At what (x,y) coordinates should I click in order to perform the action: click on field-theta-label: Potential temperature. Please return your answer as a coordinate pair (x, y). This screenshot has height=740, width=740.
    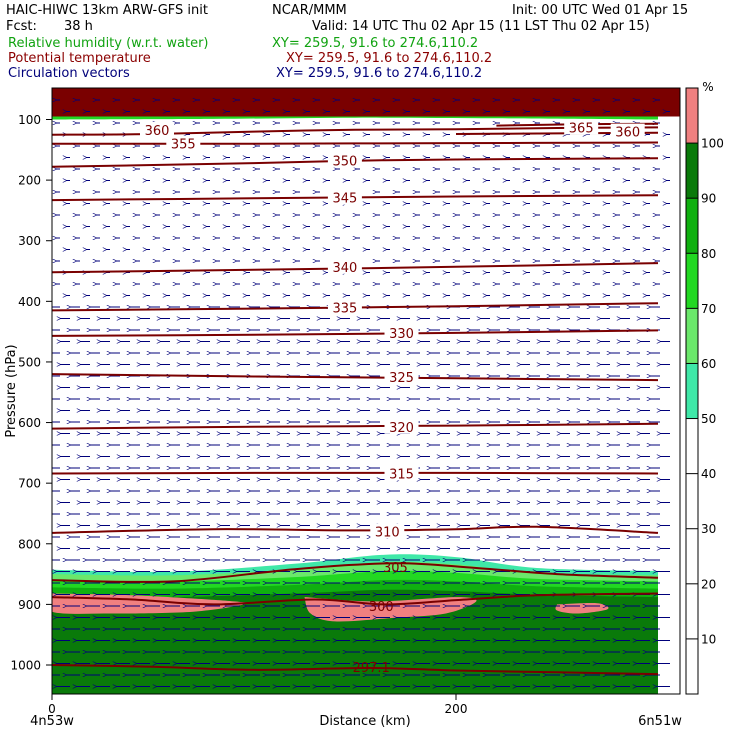
    Looking at the image, I should click on (79, 58).